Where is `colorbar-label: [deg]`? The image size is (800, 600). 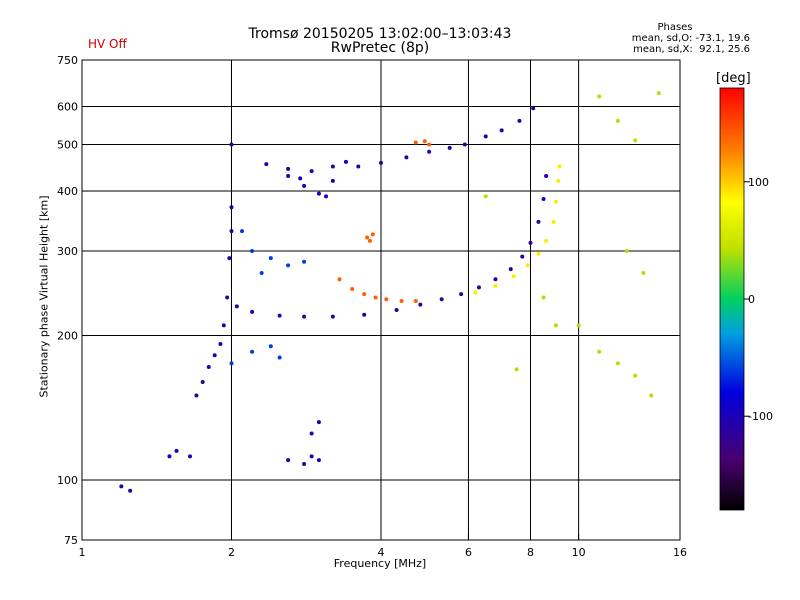
colorbar-label: [deg] is located at coordinates (733, 78).